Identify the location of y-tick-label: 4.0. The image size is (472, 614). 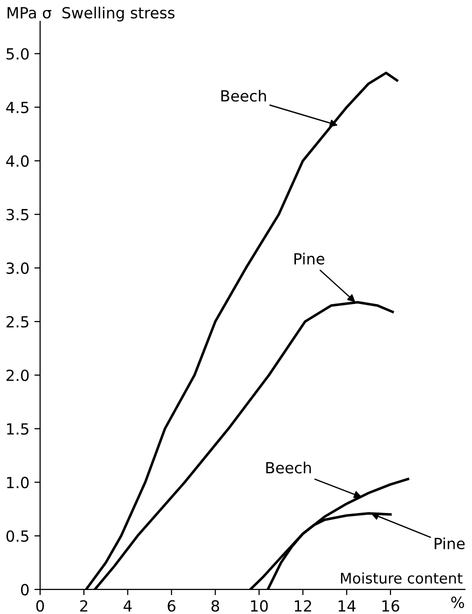
(17, 161).